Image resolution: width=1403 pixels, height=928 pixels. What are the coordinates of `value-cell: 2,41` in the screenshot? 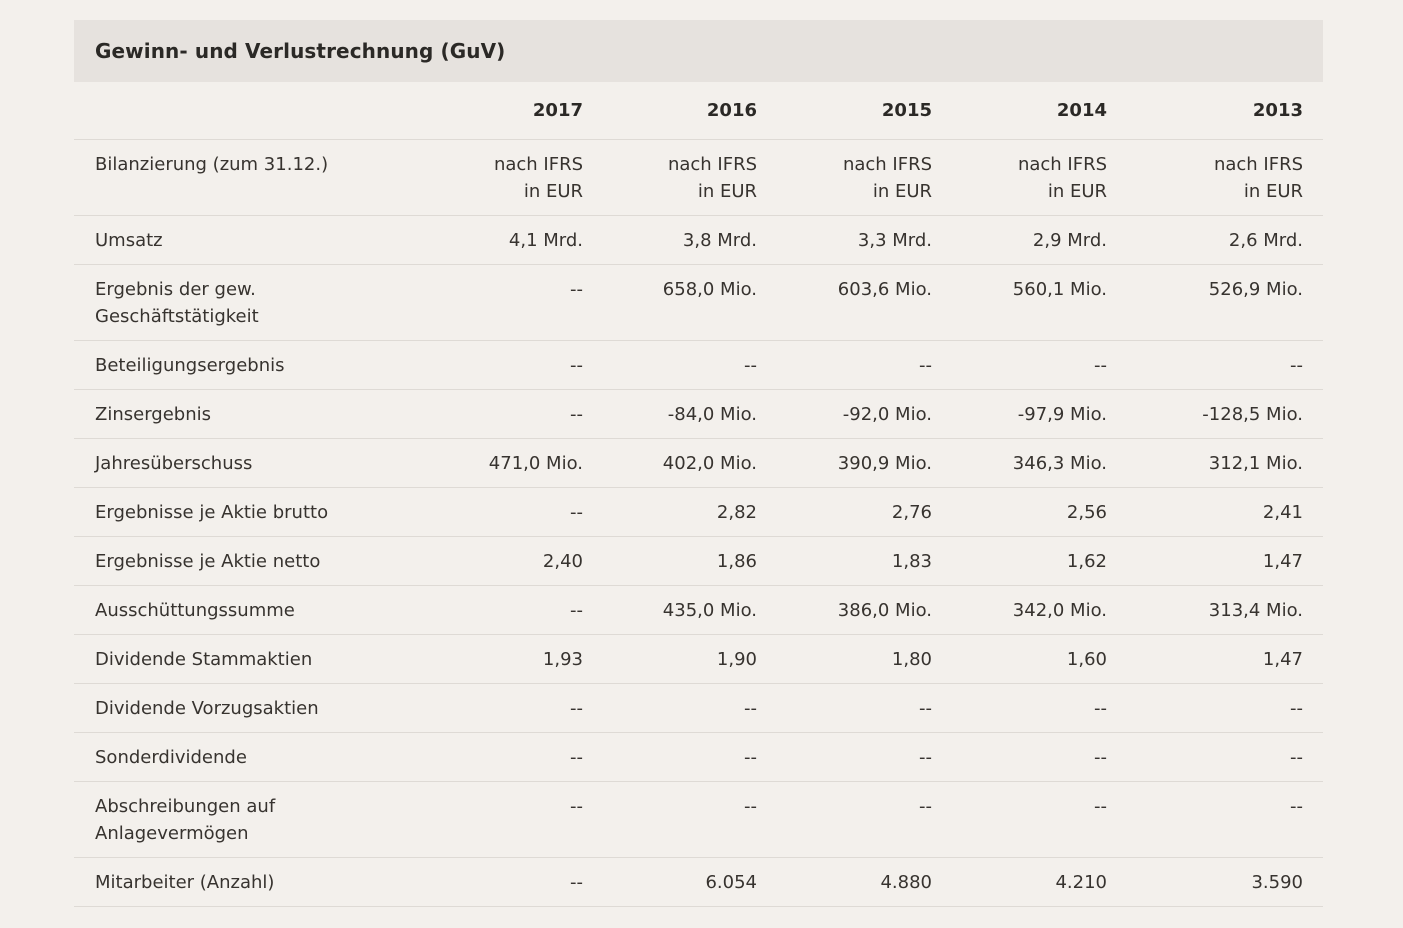 It's located at (1225, 512).